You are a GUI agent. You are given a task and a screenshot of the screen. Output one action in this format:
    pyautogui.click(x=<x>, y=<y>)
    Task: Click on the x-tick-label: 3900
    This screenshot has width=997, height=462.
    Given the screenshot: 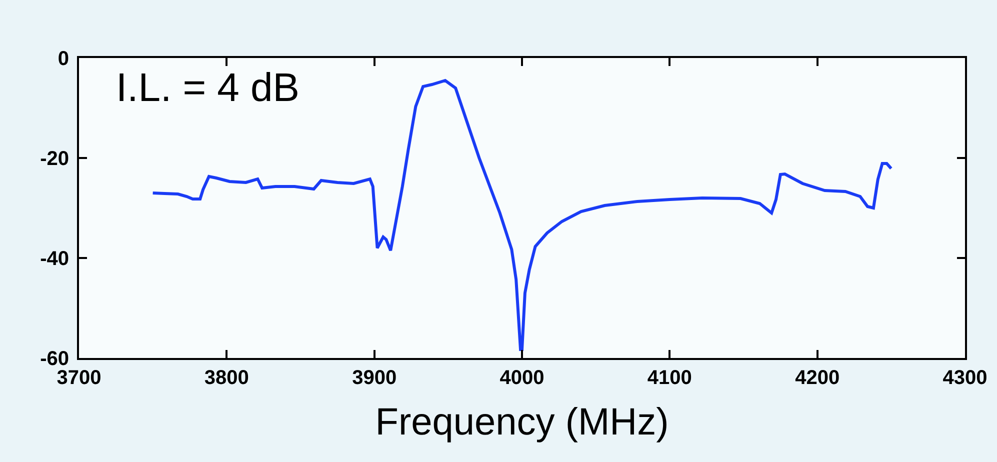 What is the action you would take?
    pyautogui.click(x=374, y=378)
    